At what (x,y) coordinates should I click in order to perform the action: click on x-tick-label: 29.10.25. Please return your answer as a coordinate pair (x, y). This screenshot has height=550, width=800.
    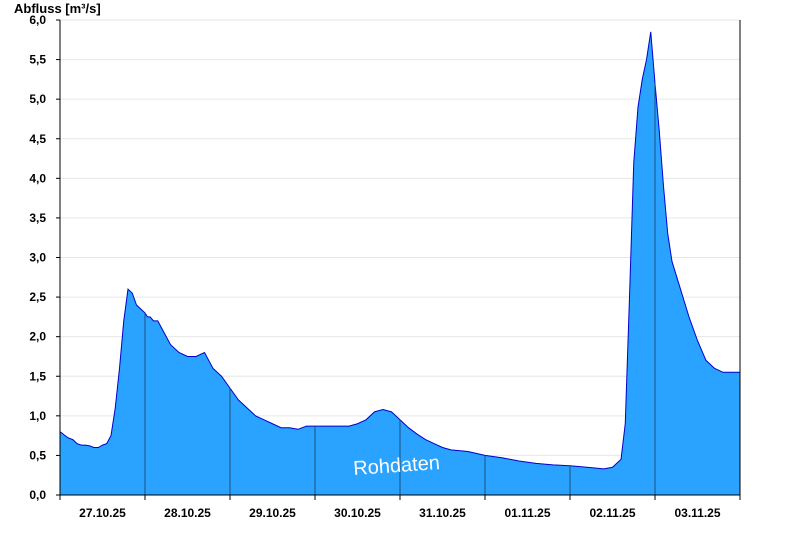
    Looking at the image, I should click on (272, 513).